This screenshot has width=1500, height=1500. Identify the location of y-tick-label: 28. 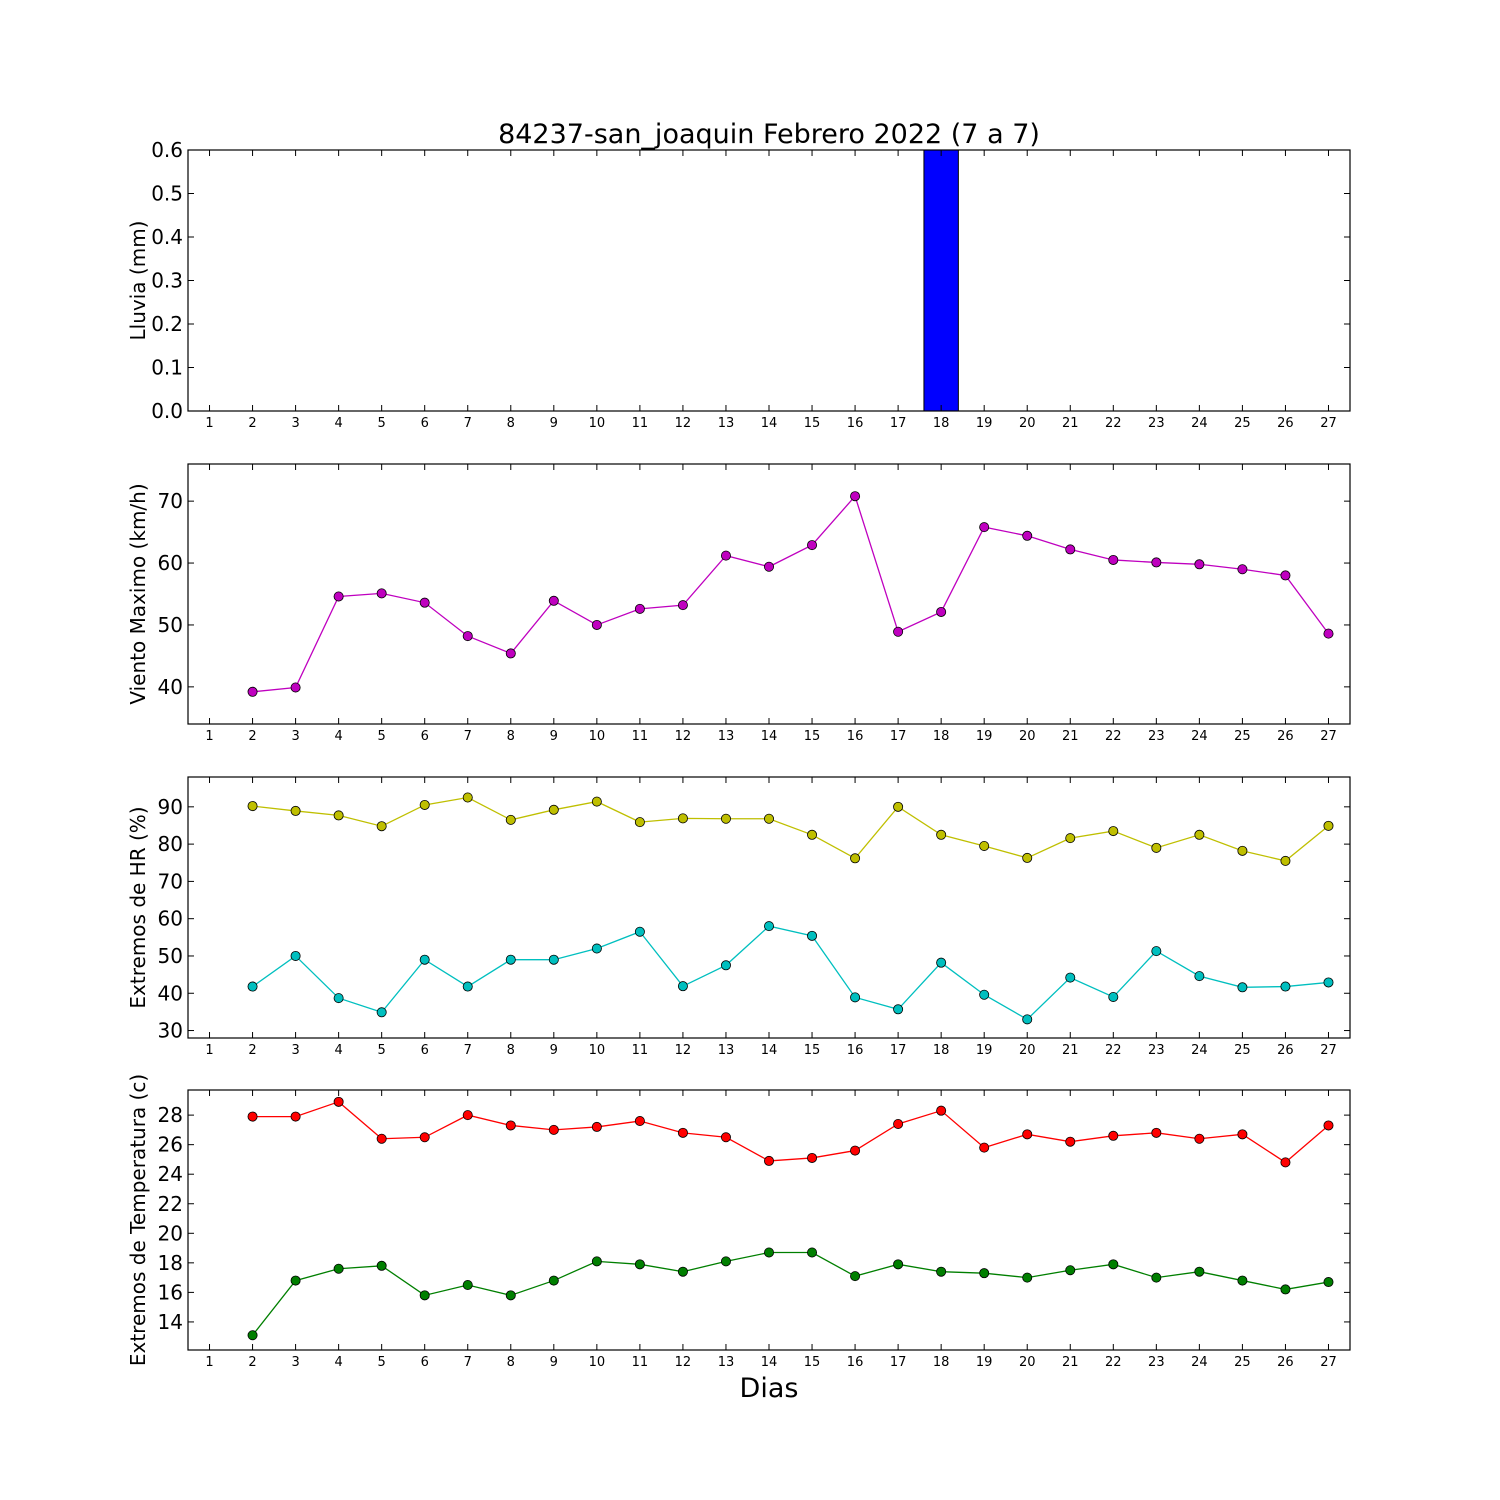
(170, 1115).